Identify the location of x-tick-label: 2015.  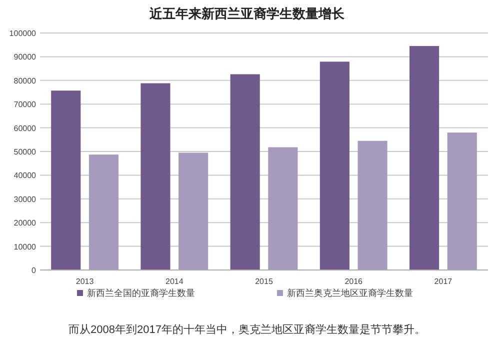
(264, 281).